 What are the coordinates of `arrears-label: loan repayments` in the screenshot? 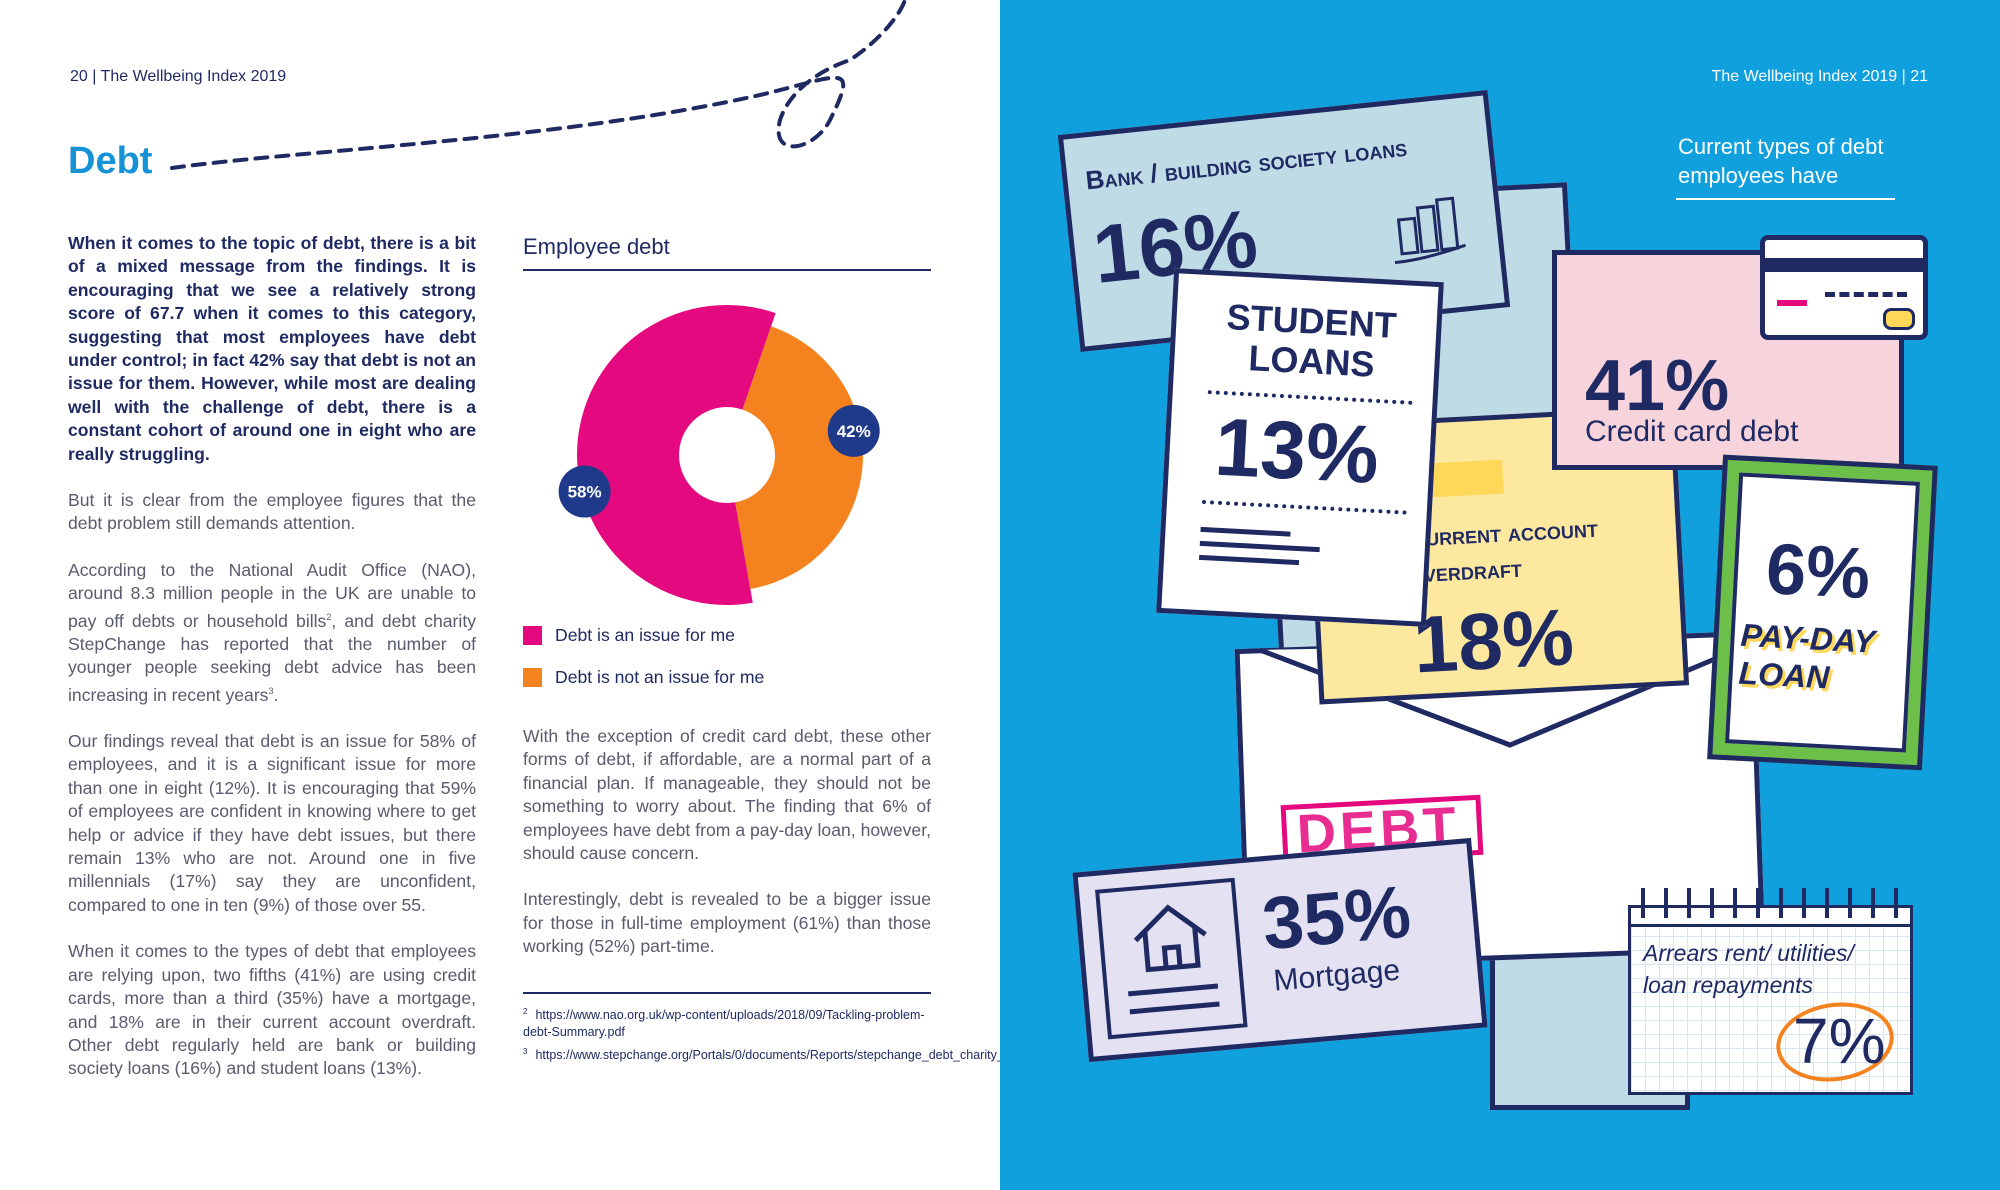 It's located at (1728, 985).